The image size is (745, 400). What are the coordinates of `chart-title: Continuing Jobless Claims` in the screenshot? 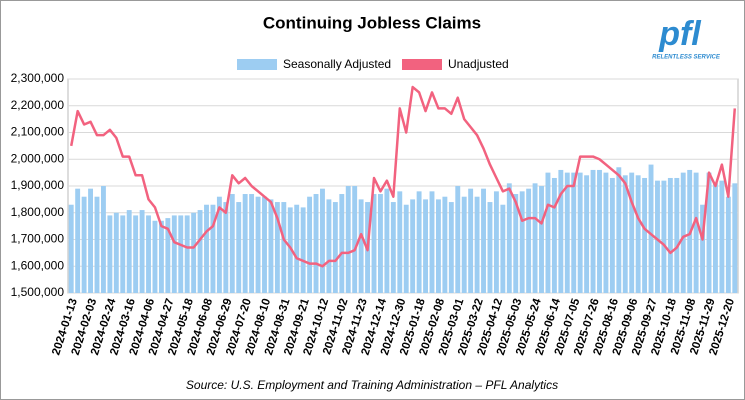 It's located at (372, 22).